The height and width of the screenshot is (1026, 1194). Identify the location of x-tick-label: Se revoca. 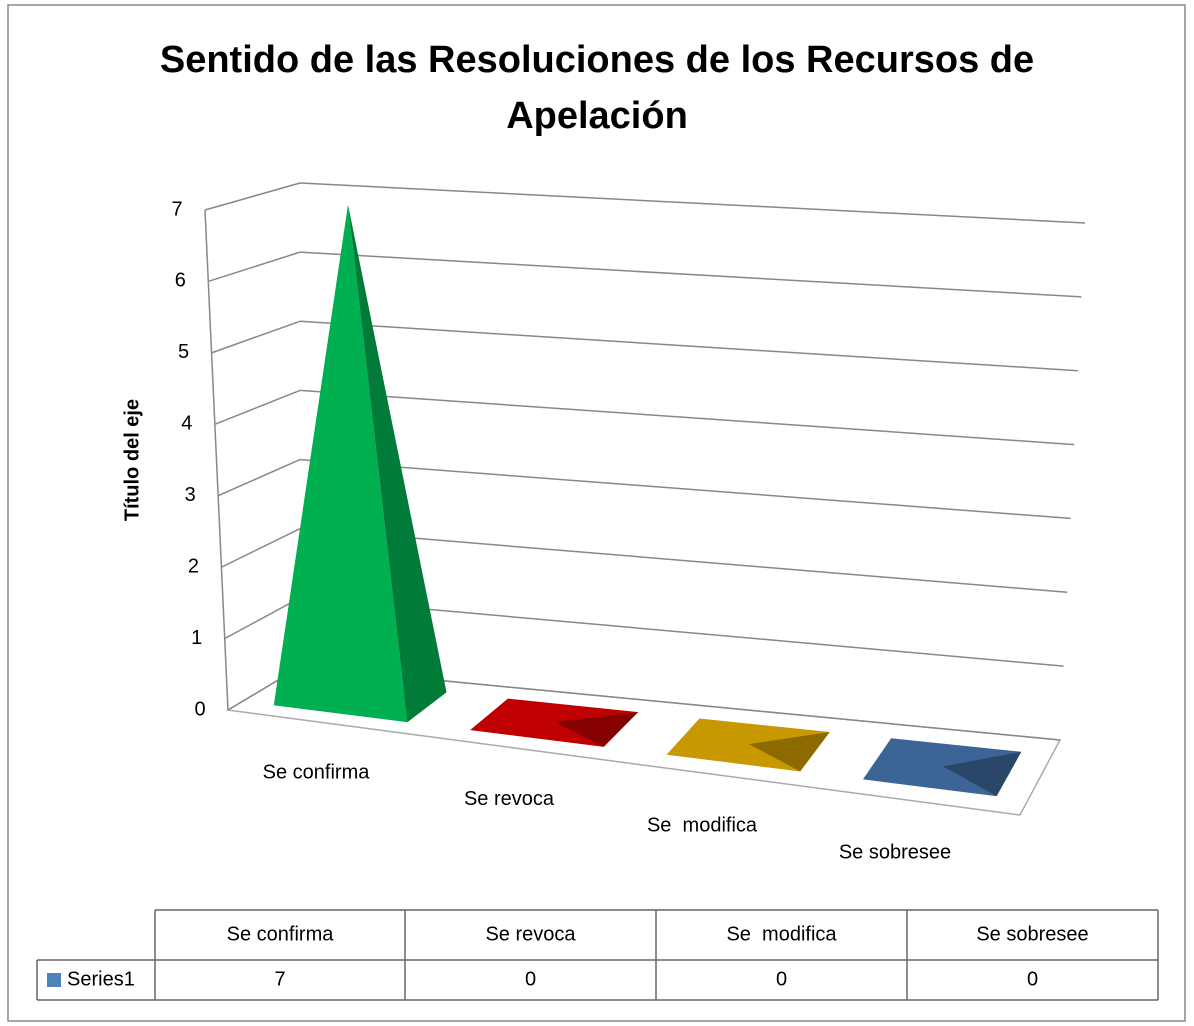
(509, 799).